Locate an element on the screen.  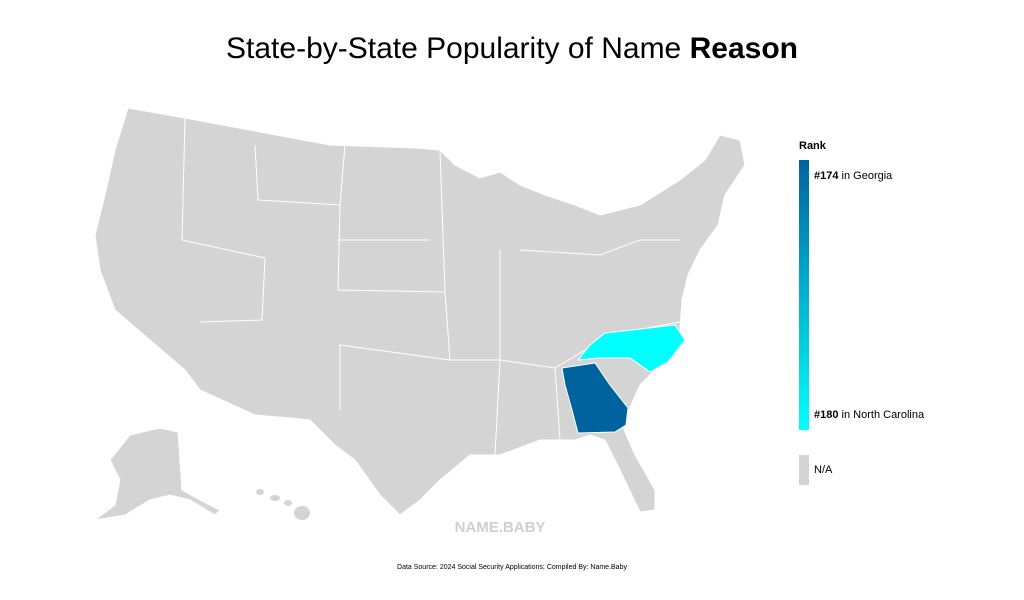
title: State-by-State Popularity of Name Reason is located at coordinates (512, 48).